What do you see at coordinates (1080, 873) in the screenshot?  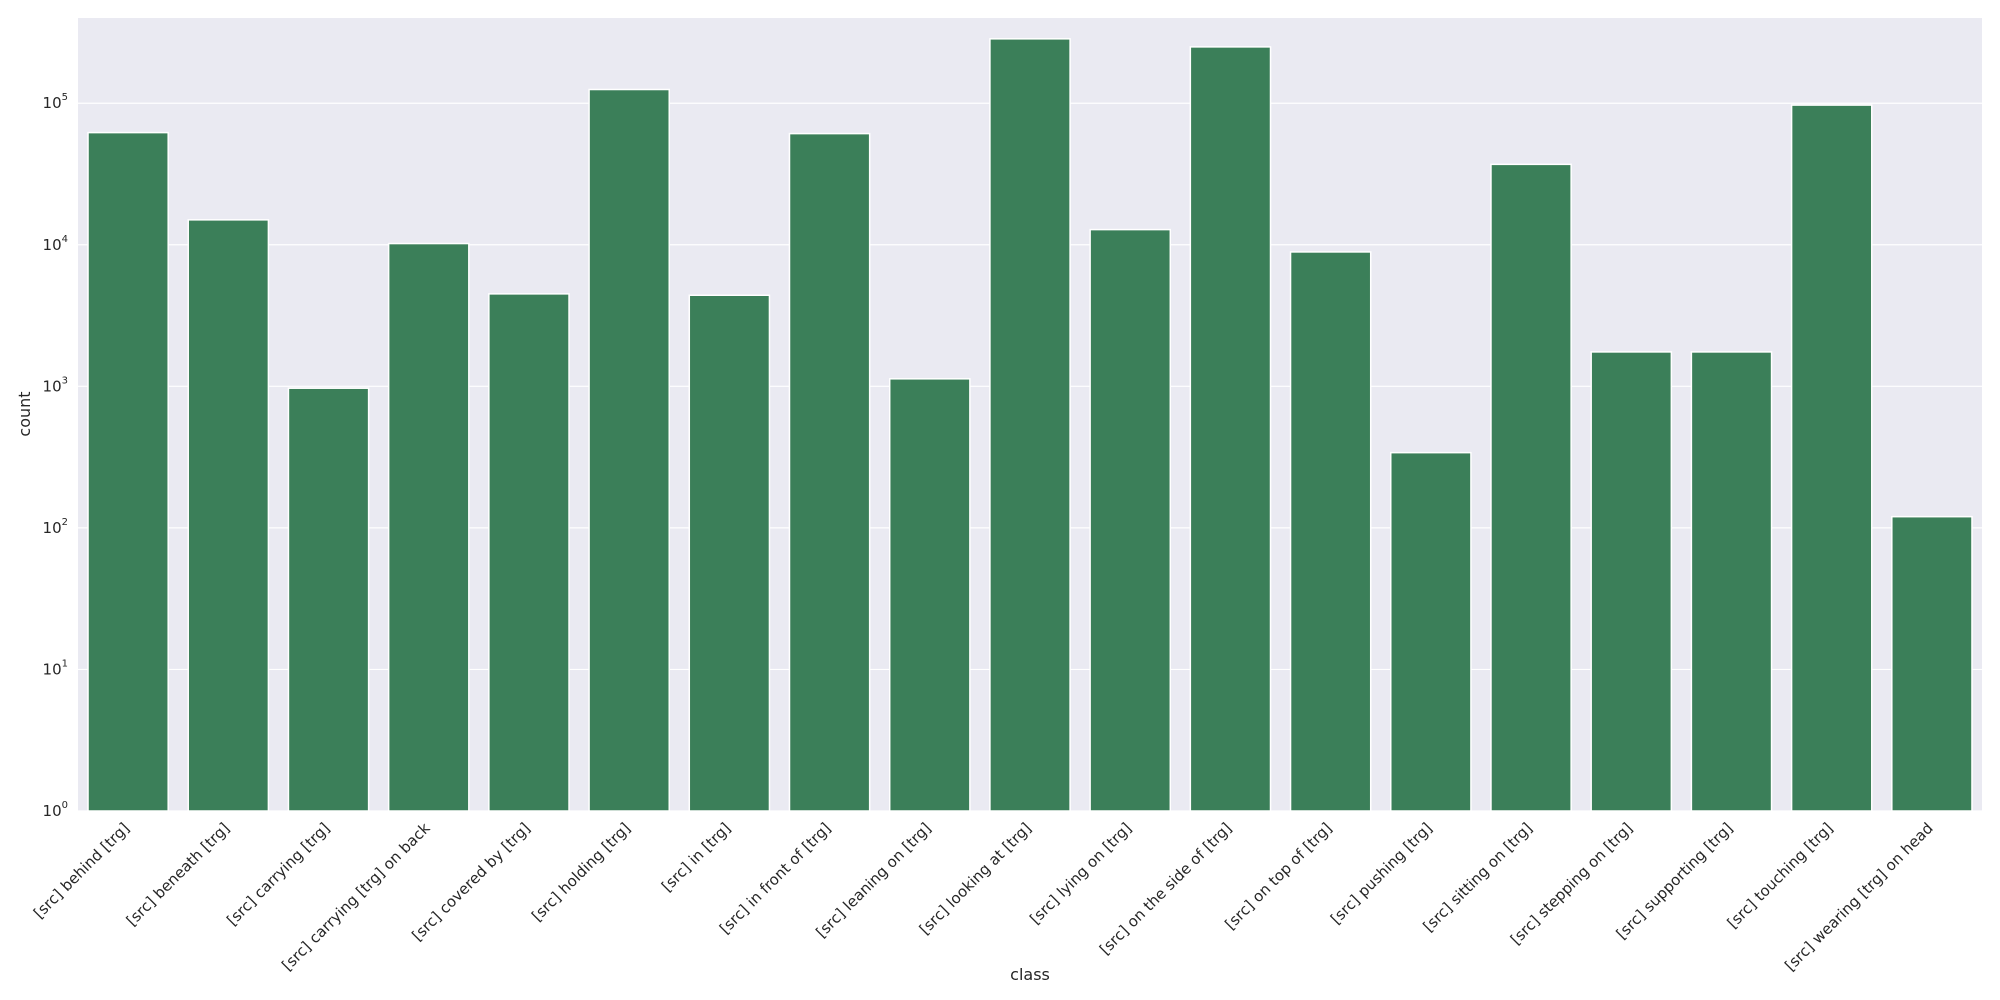 I see `x-tick-label: [src] lying on [trg]` at bounding box center [1080, 873].